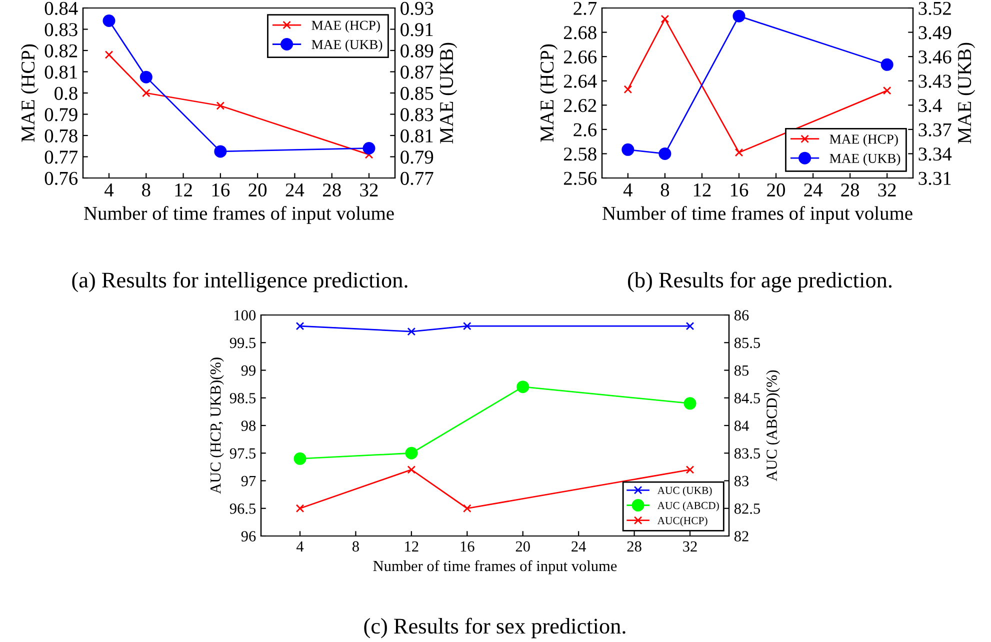 The width and height of the screenshot is (991, 642). I want to click on y-tick-label: 100, so click(245, 315).